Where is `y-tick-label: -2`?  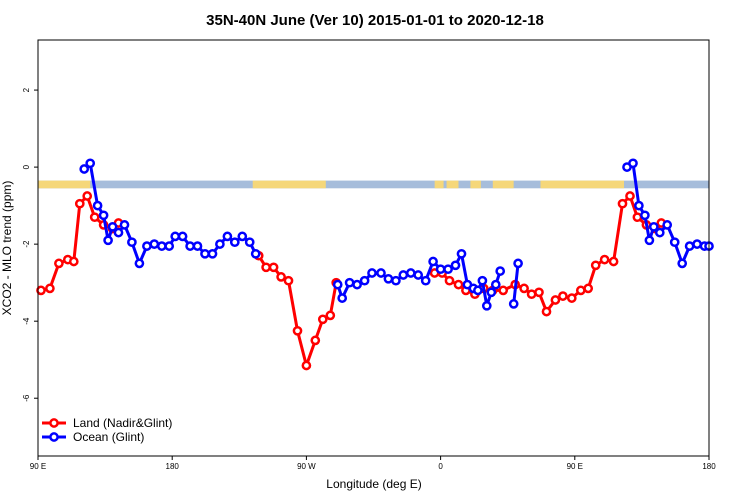 y-tick-label: -2 is located at coordinates (26, 244).